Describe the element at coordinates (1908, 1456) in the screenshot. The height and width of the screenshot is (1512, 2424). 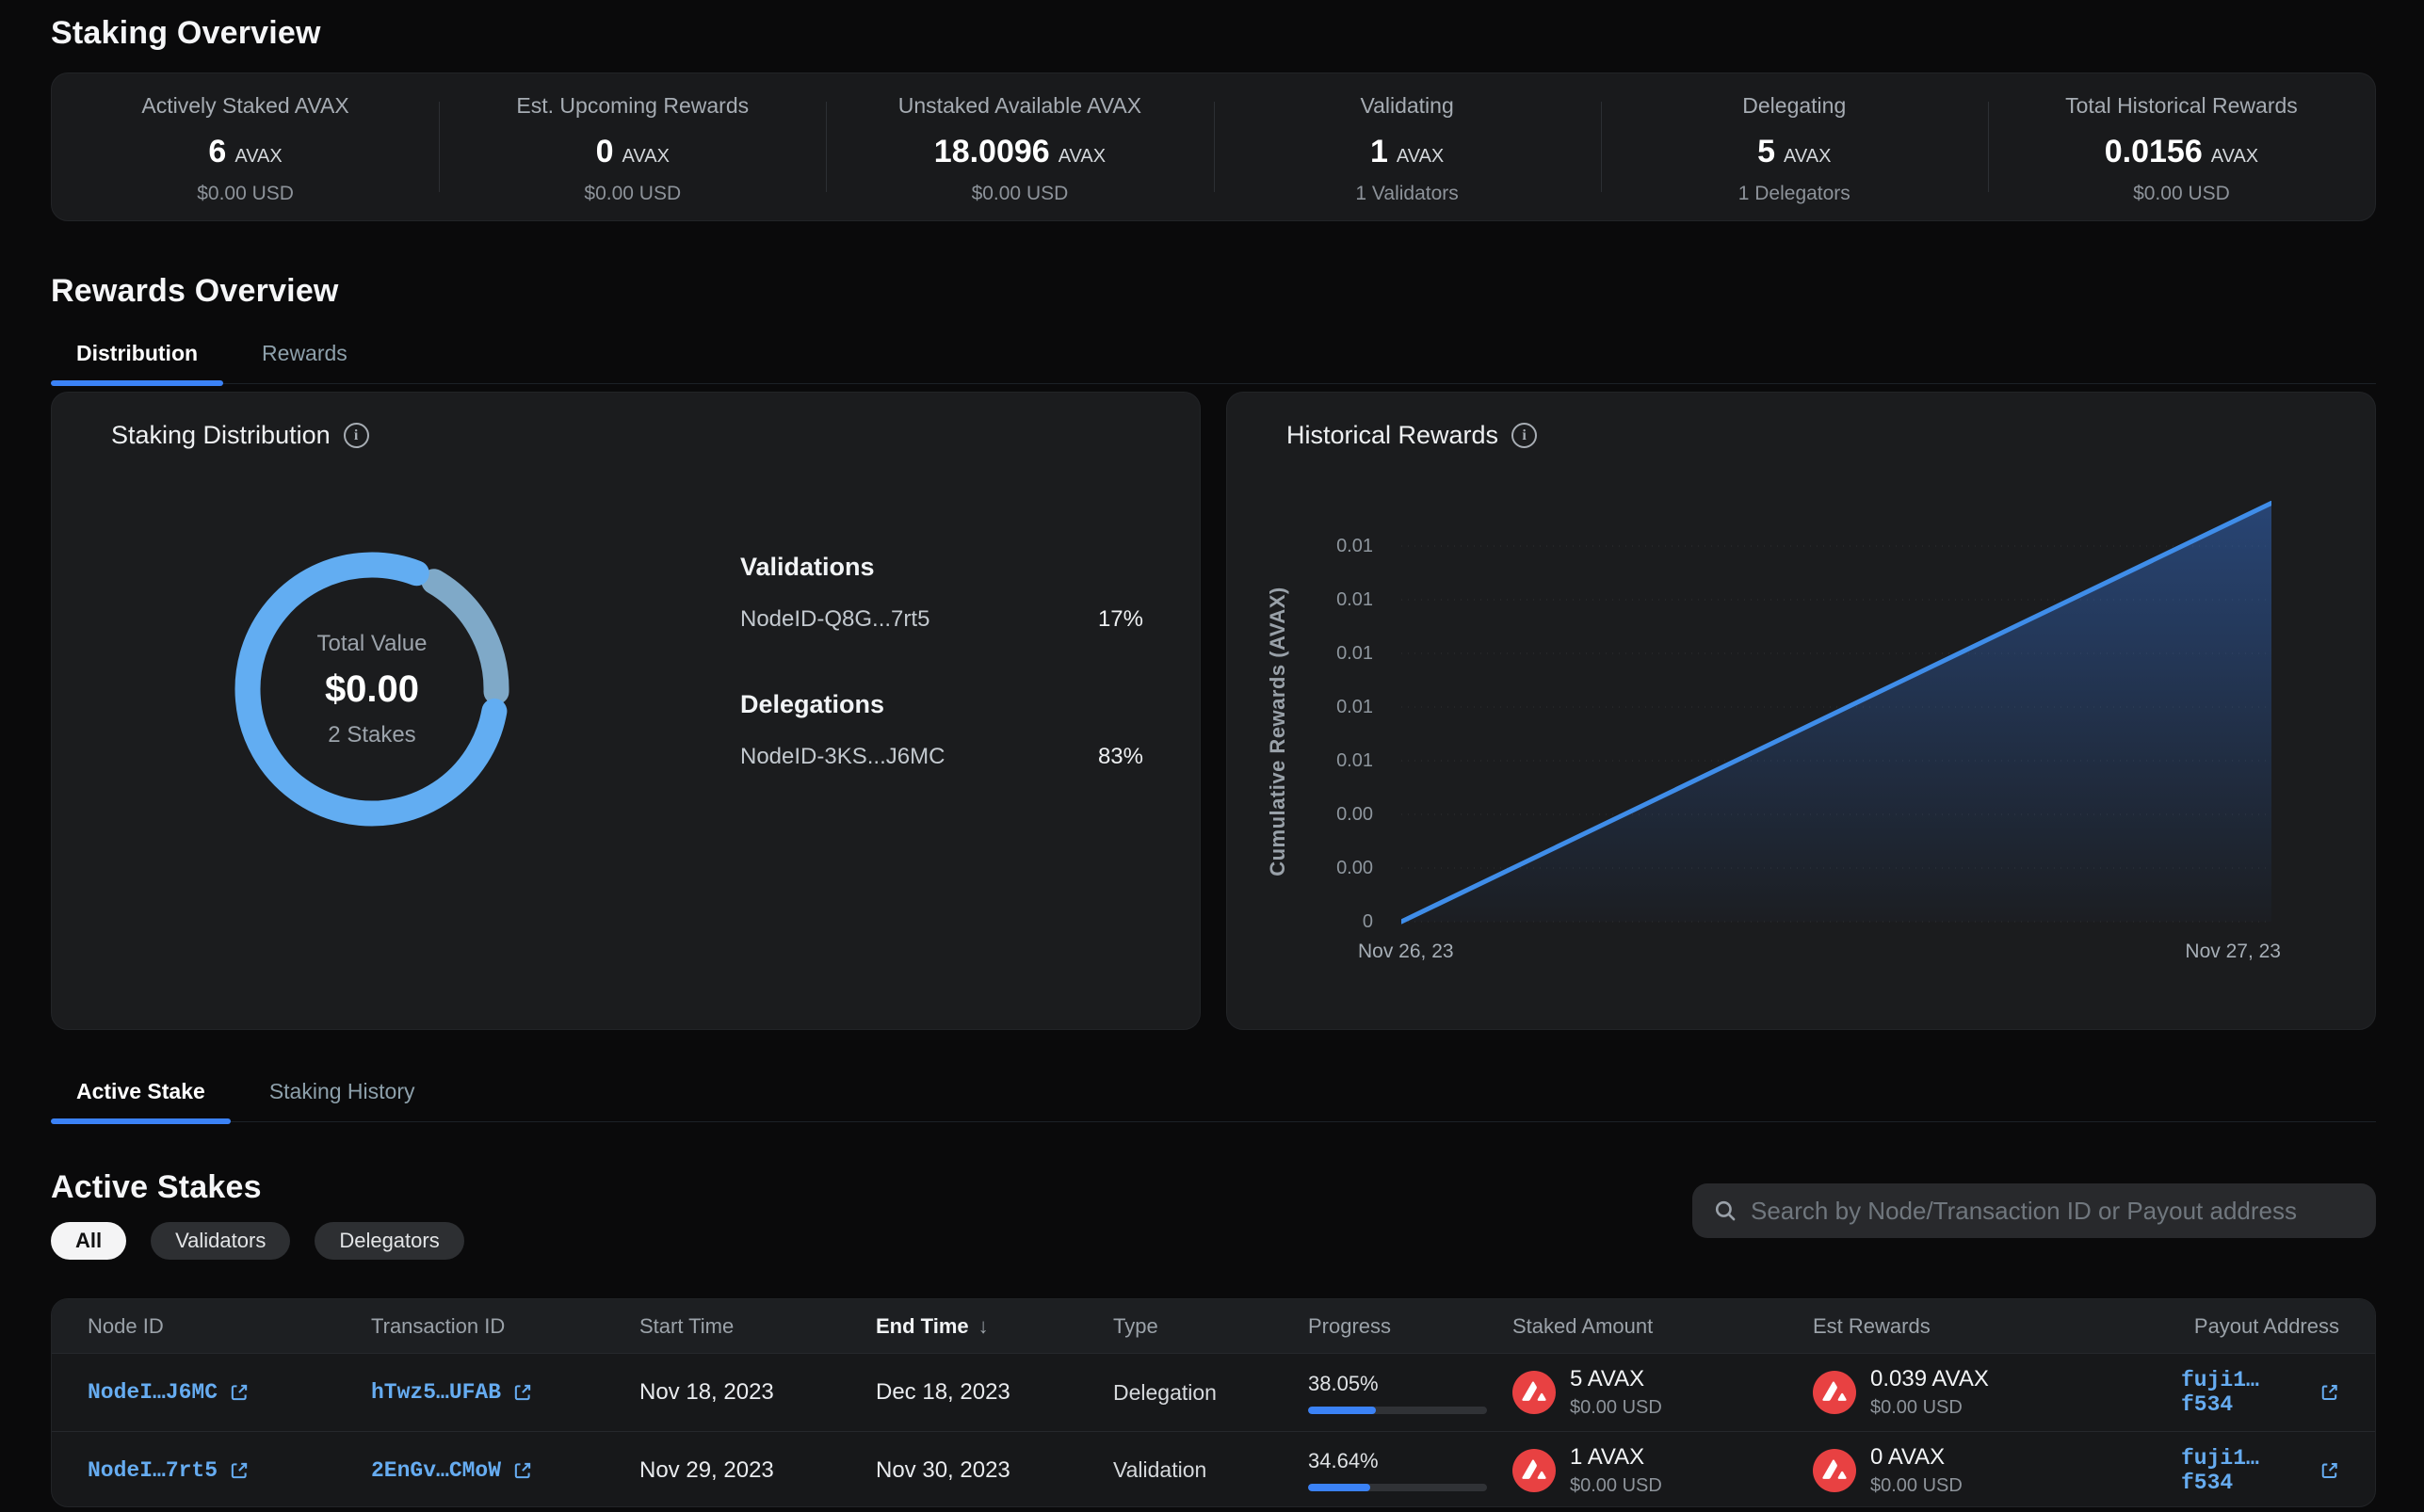
I see `est-rewards: 0 AVAX` at that location.